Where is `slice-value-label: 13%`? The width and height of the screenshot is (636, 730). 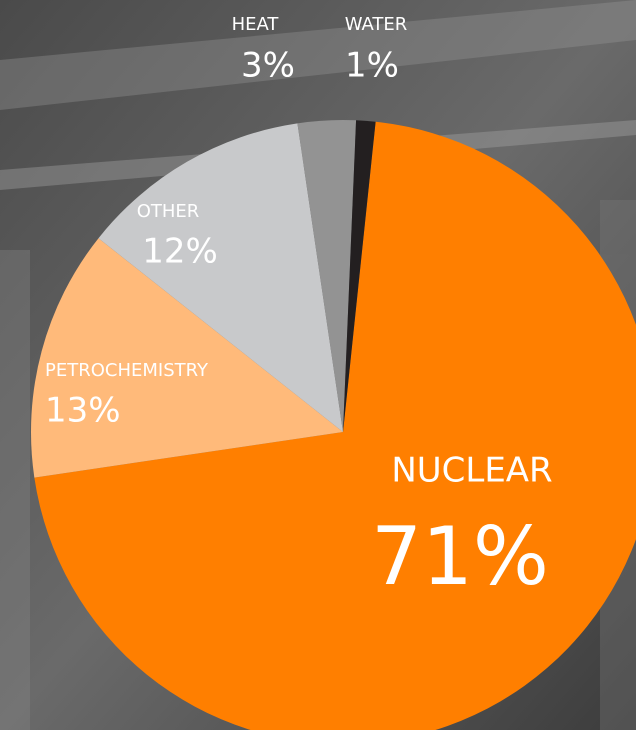
slice-value-label: 13% is located at coordinates (83, 411).